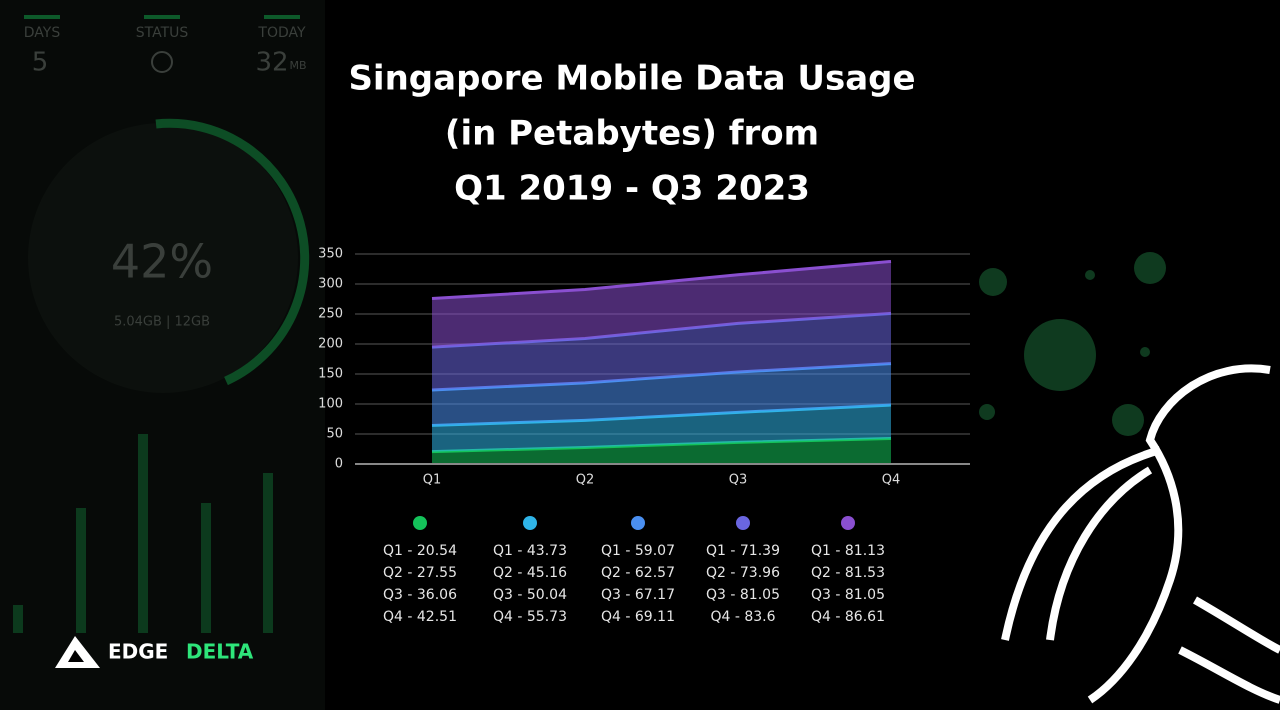 Image resolution: width=1280 pixels, height=710 pixels. I want to click on legend-value: Q1 - 59.07, so click(638, 551).